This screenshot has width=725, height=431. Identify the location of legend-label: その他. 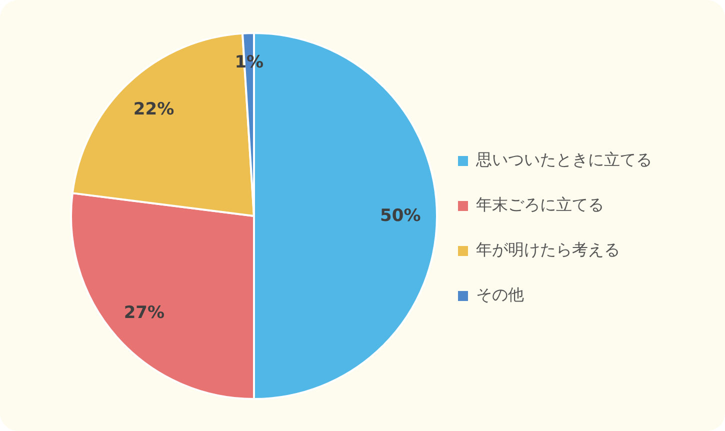
(500, 295).